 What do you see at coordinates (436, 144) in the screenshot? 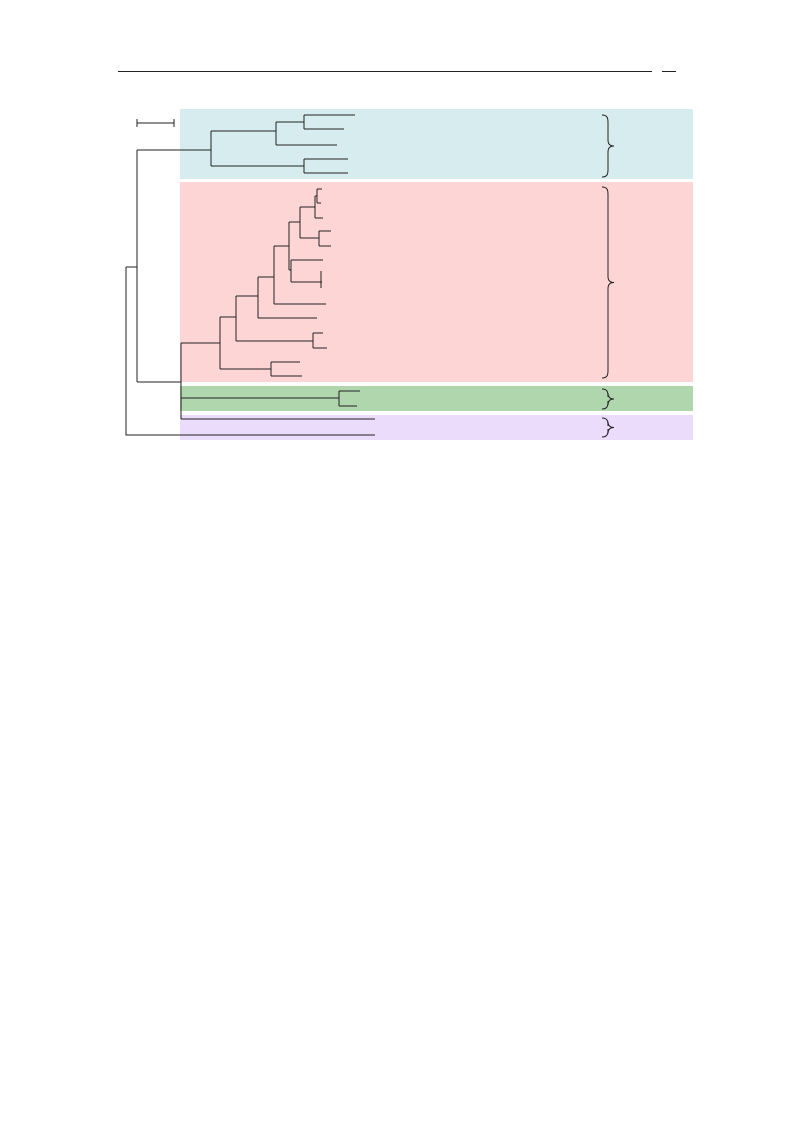
I see `clade-band-blue` at bounding box center [436, 144].